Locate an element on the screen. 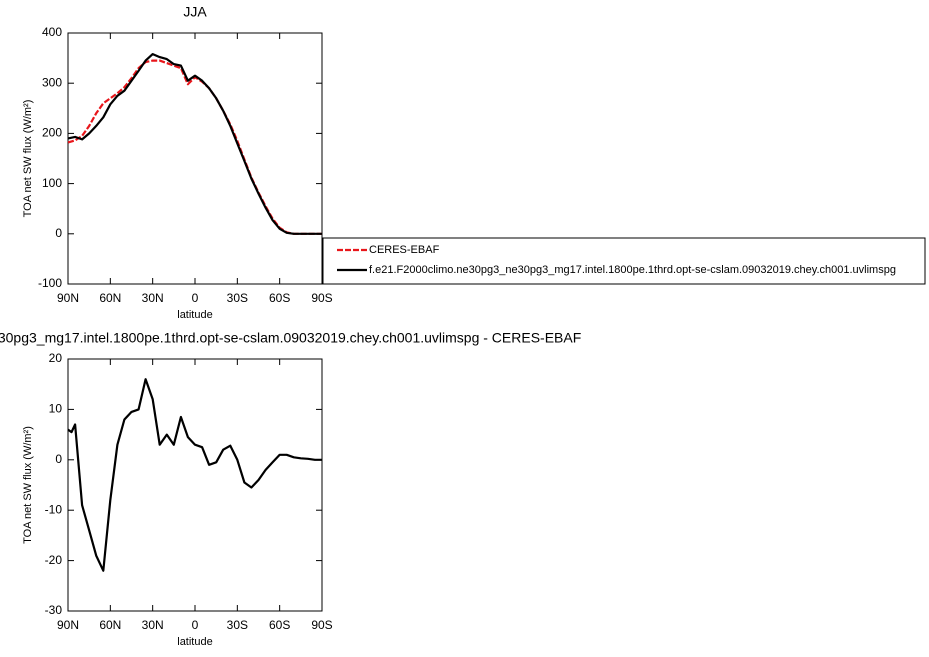 This screenshot has width=929, height=657. legend-label: CERES-EBAF is located at coordinates (404, 250).